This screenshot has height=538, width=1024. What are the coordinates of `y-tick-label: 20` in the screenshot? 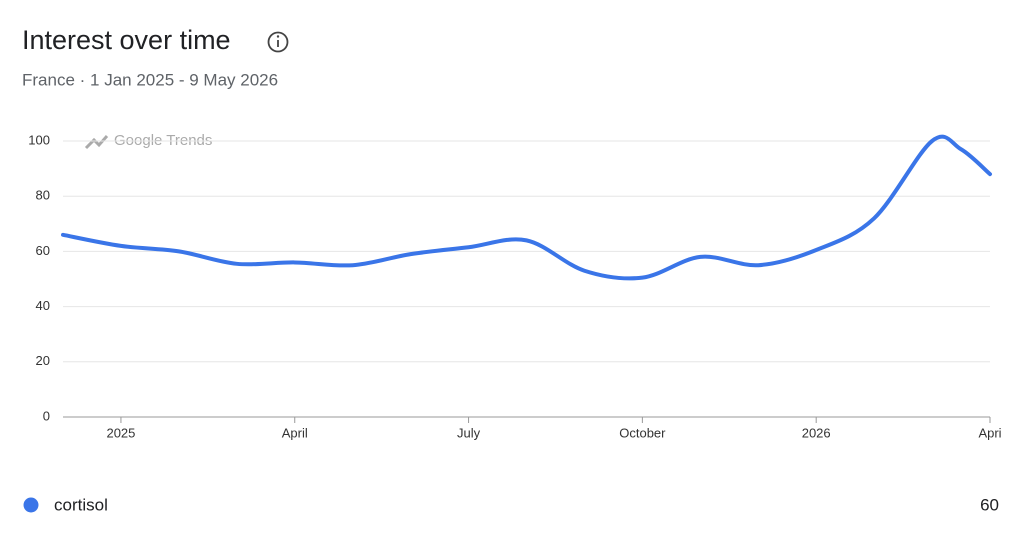 It's located at (43, 360).